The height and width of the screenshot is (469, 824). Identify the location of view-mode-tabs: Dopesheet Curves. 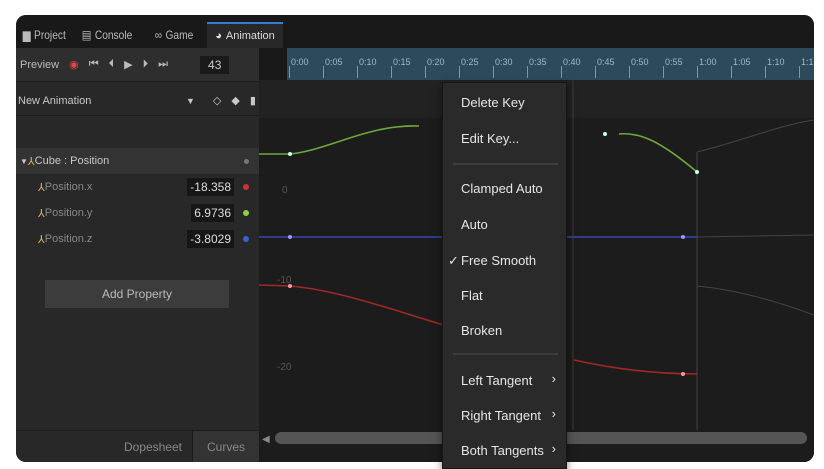
(137, 446).